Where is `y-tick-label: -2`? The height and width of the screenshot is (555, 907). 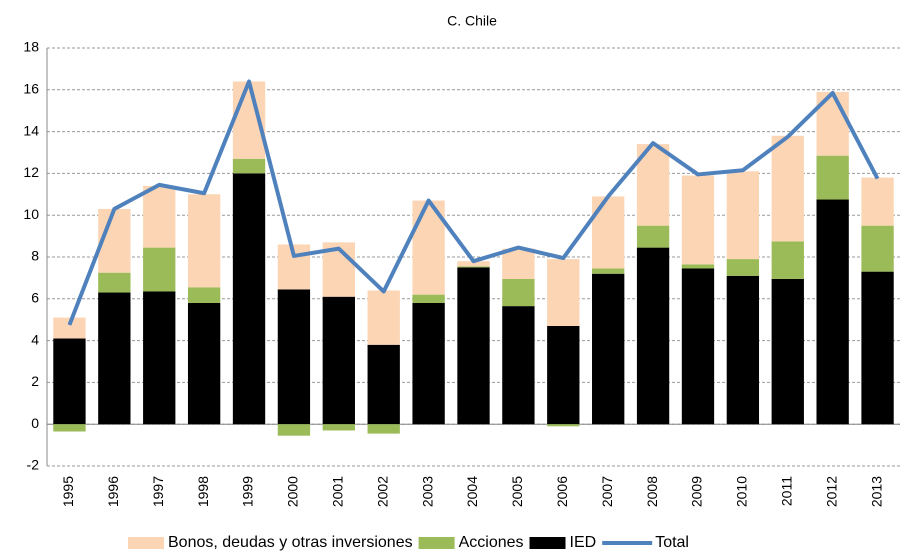 y-tick-label: -2 is located at coordinates (33, 465).